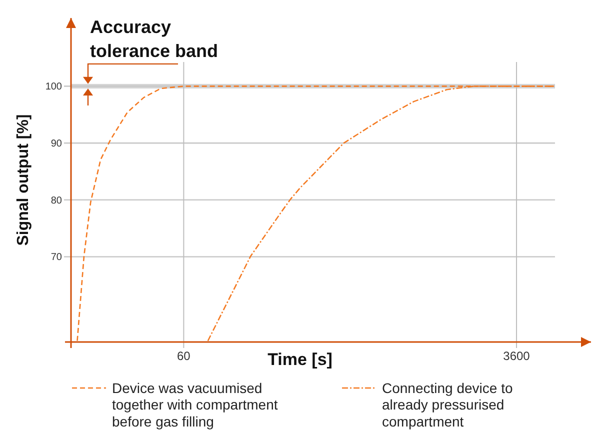  I want to click on y-axis-title: Signal output [%], so click(23, 180).